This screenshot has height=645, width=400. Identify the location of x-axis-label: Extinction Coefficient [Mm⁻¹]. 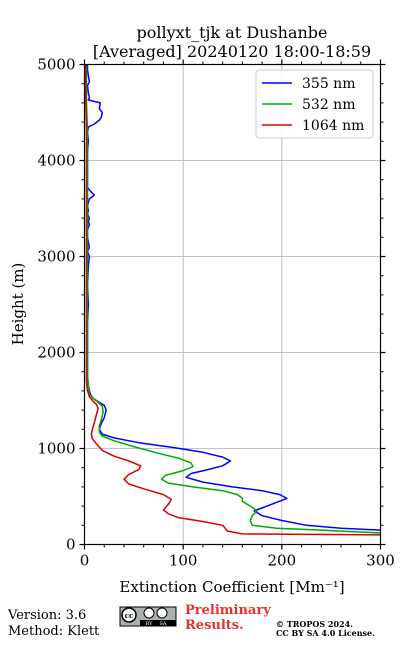
(231, 587).